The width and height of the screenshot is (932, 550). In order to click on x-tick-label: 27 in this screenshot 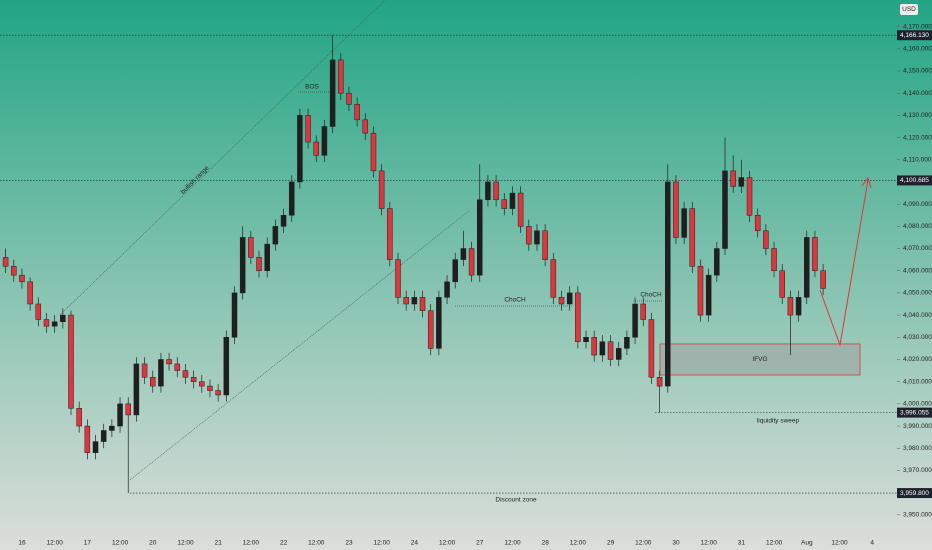, I will do `click(480, 543)`.